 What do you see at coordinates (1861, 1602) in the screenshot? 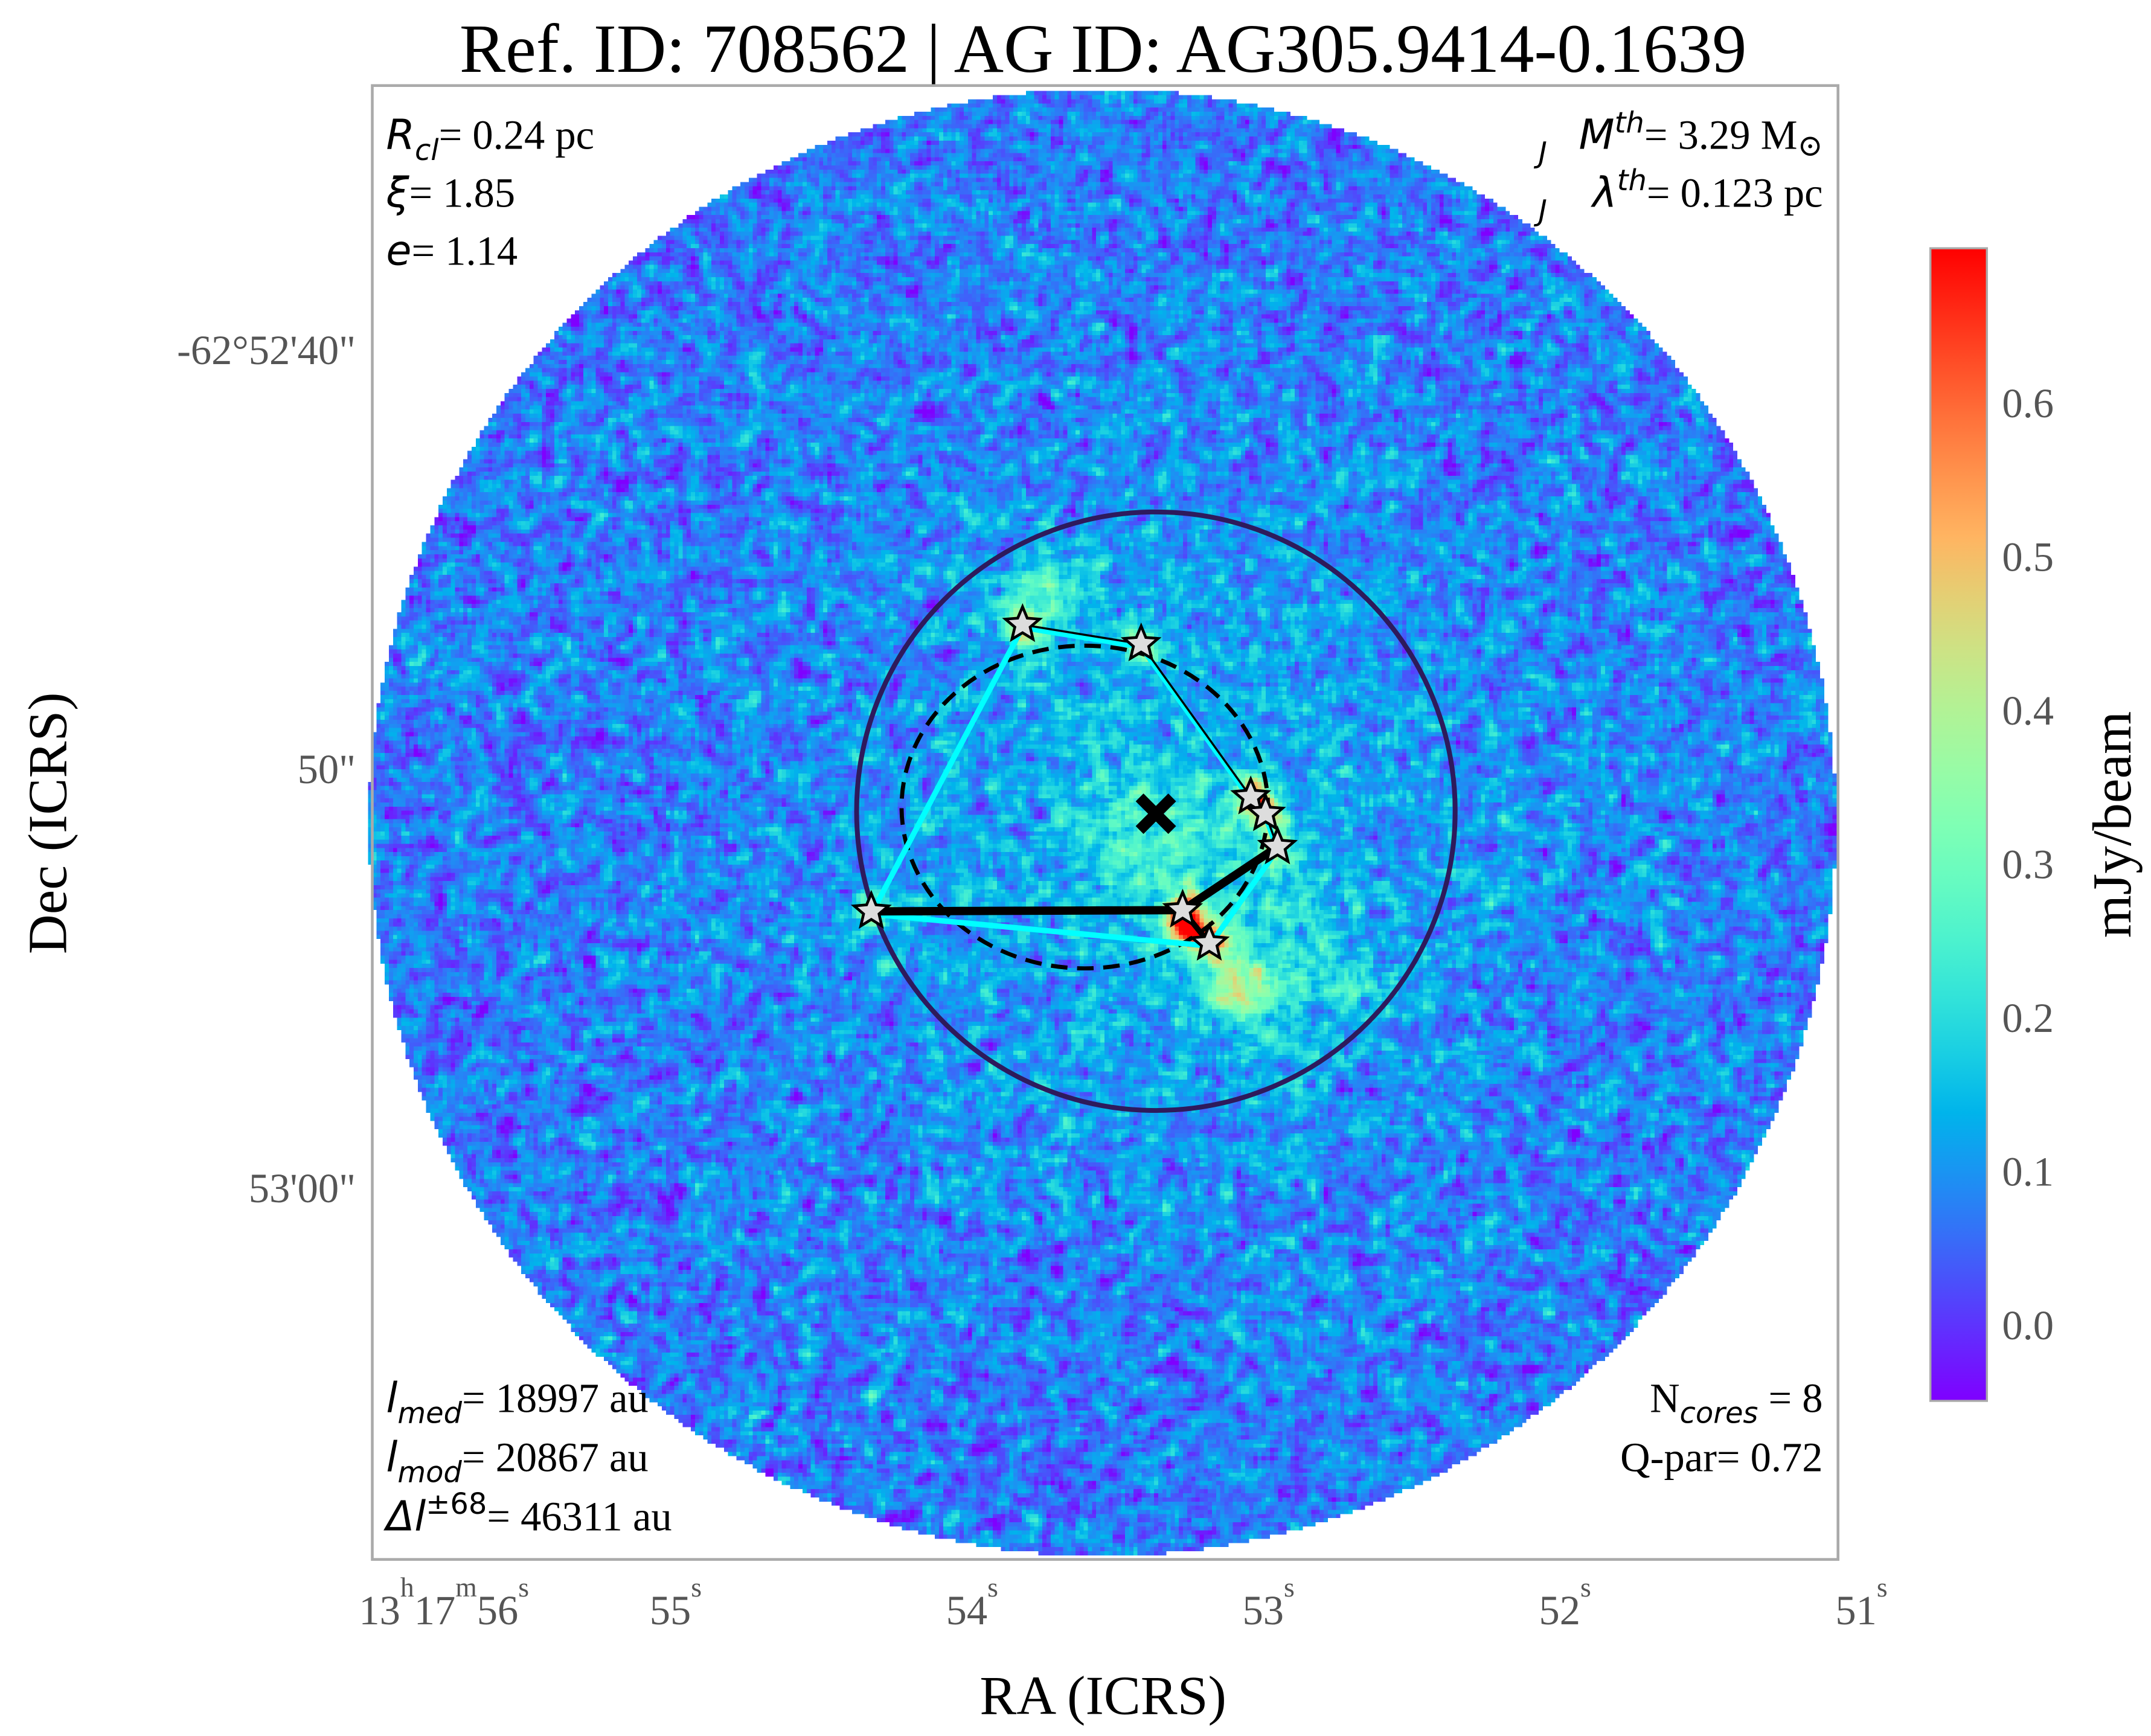
I see `x-tick-label: 51s` at bounding box center [1861, 1602].